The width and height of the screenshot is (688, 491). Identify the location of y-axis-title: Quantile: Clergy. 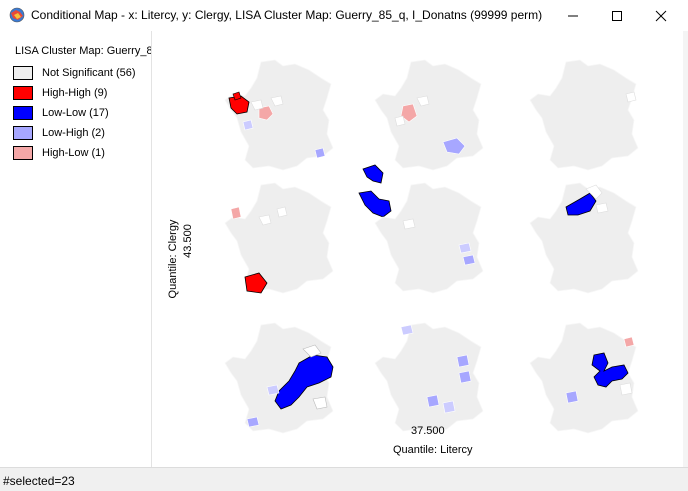
(173, 259).